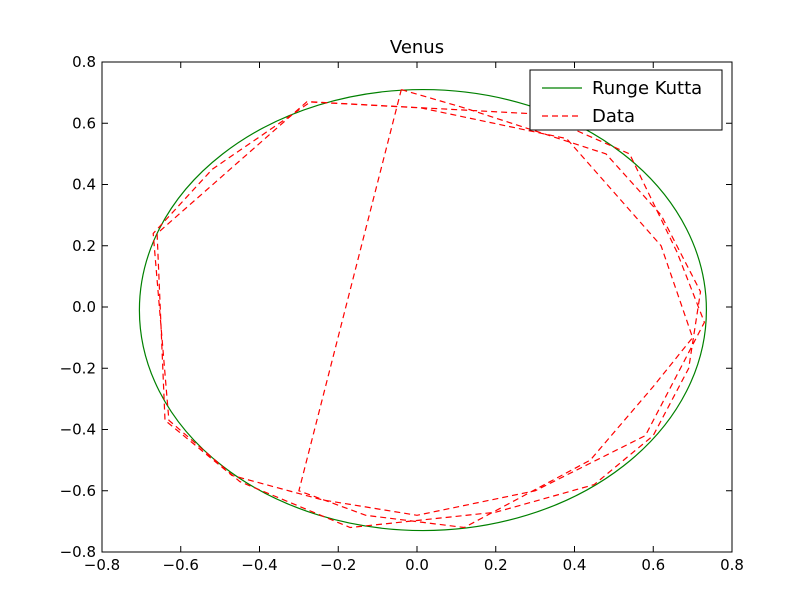 This screenshot has width=812, height=612. What do you see at coordinates (102, 565) in the screenshot?
I see `x-tick-label: −0.8` at bounding box center [102, 565].